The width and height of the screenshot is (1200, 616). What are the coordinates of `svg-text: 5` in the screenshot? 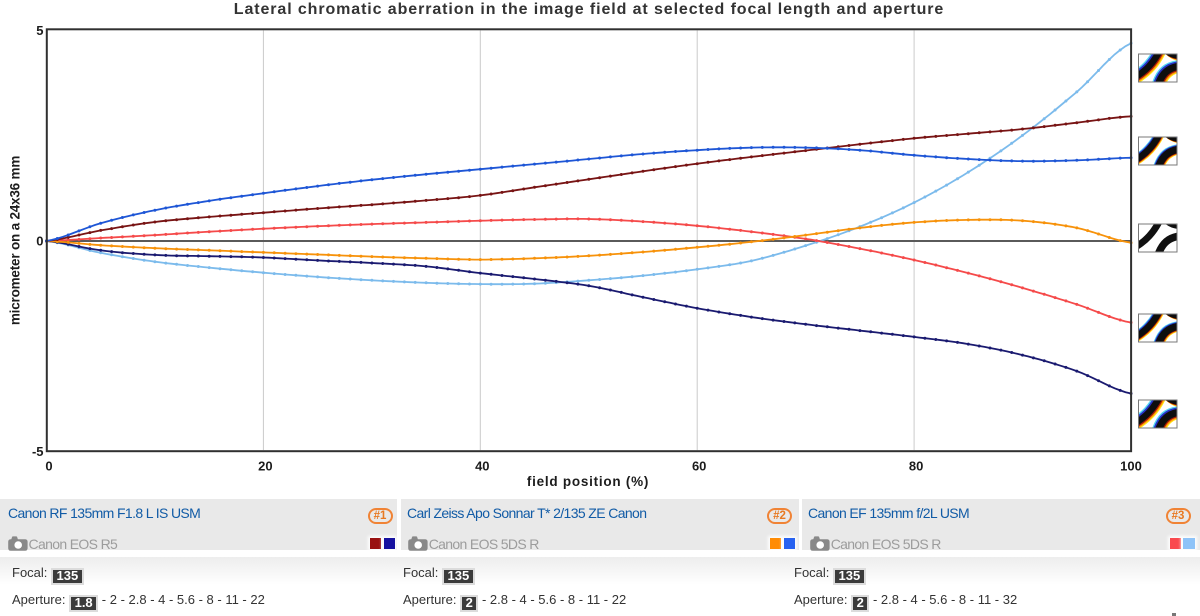 It's located at (39, 30).